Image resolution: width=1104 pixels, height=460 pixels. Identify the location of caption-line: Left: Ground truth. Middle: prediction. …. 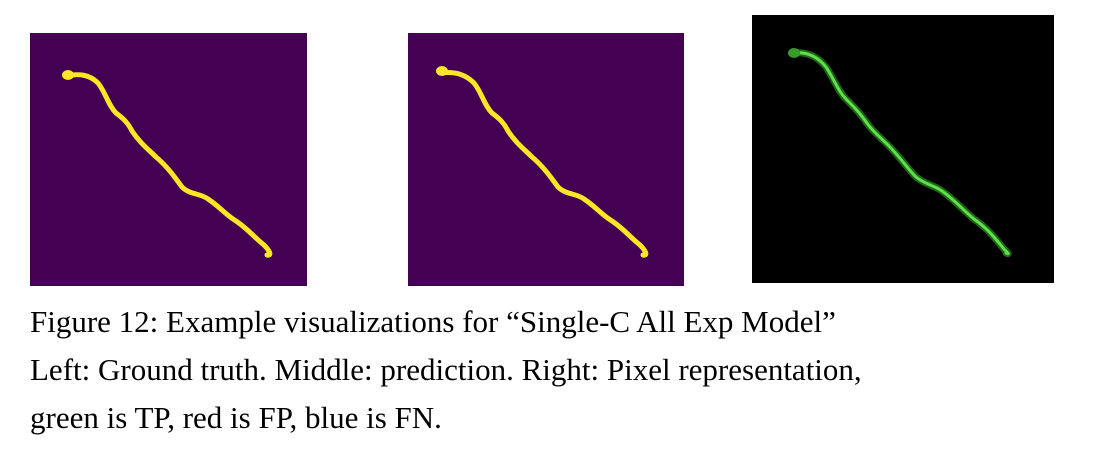
(446, 369).